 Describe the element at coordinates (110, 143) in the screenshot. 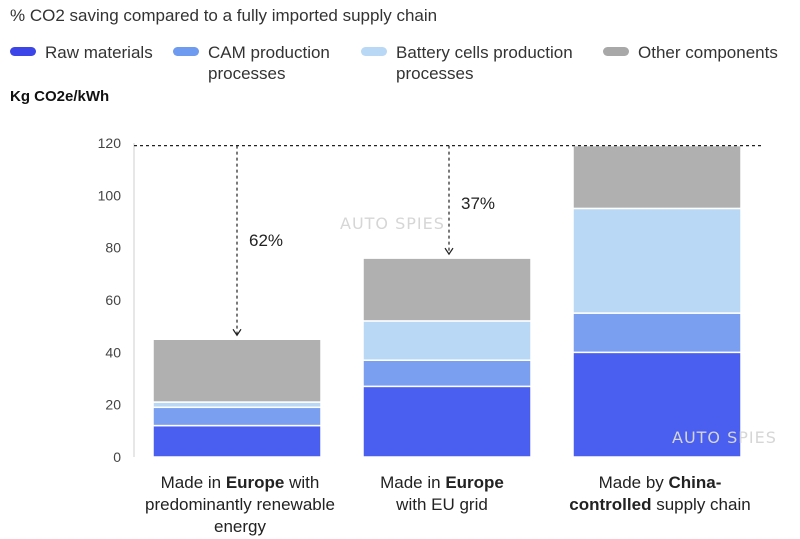

I see `y-tick-label: 120` at that location.